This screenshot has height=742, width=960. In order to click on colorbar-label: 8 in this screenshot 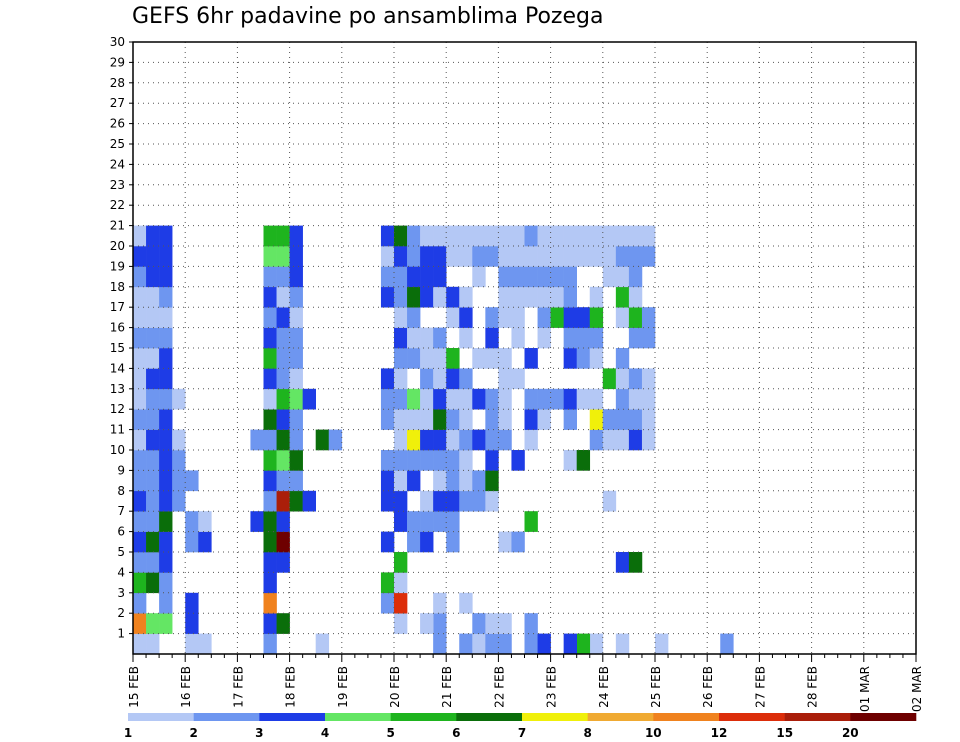, I will do `click(588, 733)`.